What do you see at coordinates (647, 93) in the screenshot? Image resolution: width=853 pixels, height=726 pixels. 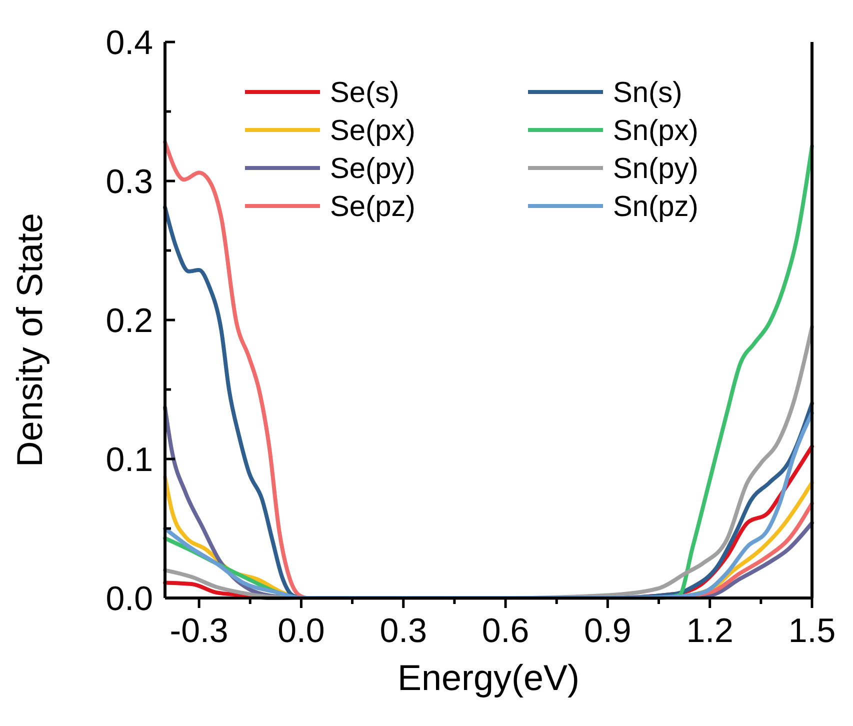 I see `legend-label: Sn(s)` at bounding box center [647, 93].